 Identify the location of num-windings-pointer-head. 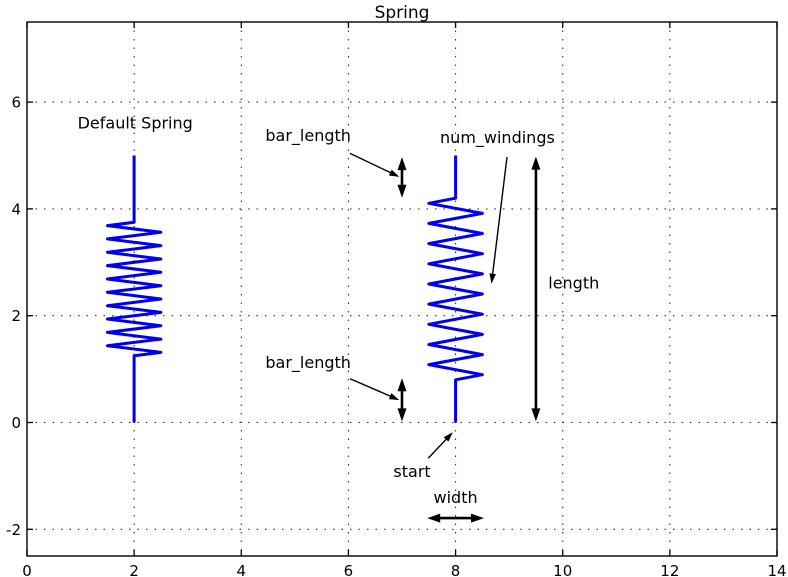
(492, 278).